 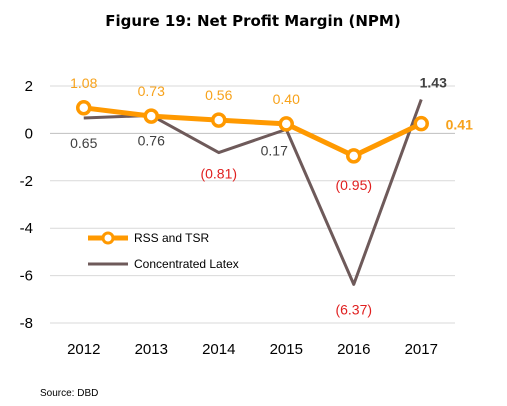 What do you see at coordinates (252, 349) in the screenshot?
I see `x-tick-labels: 2012 2013 2014 2015 2016 2017` at bounding box center [252, 349].